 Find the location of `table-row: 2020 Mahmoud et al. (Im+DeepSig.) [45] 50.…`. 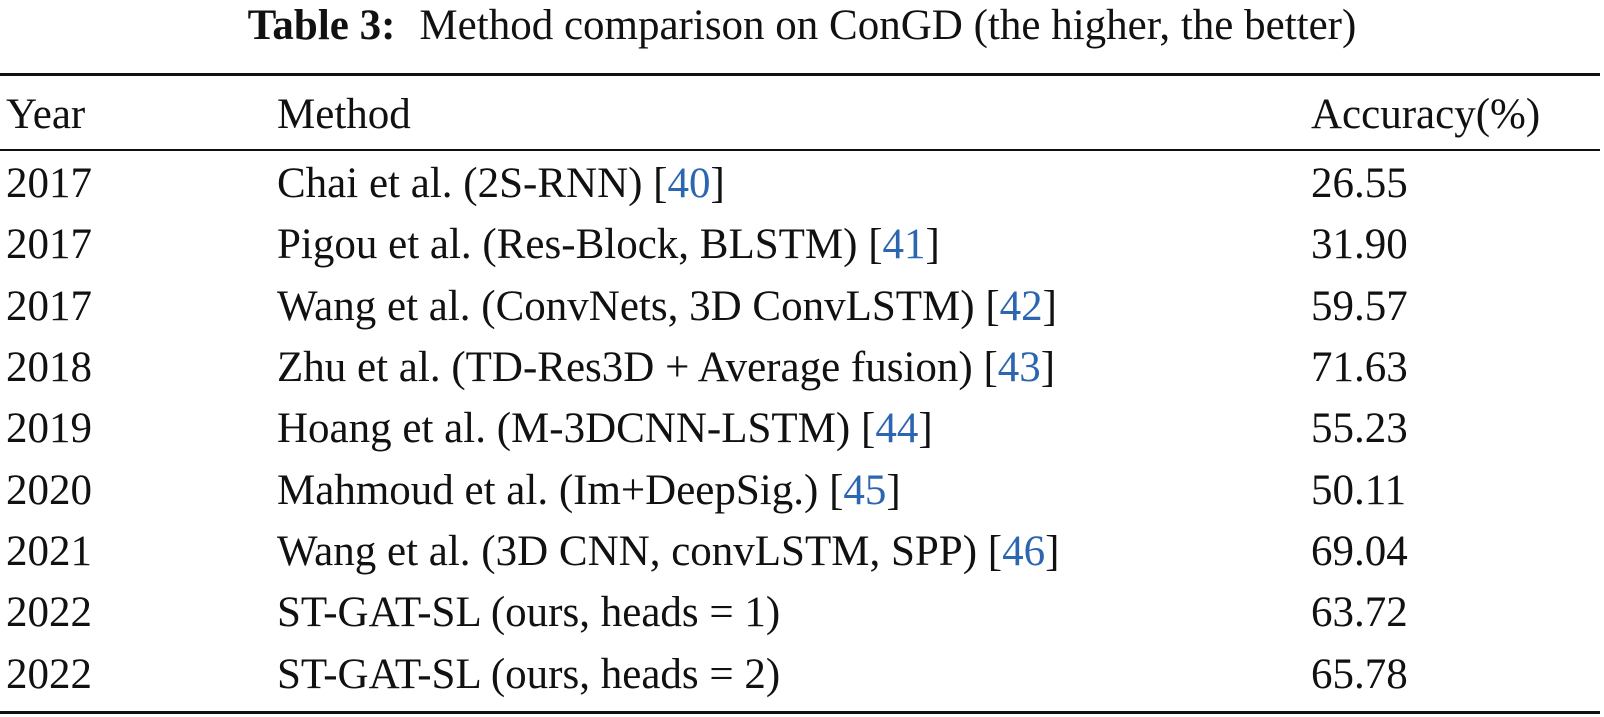

table-row: 2020 Mahmoud et al. (Im+DeepSig.) [45] 50.… is located at coordinates (802, 489).